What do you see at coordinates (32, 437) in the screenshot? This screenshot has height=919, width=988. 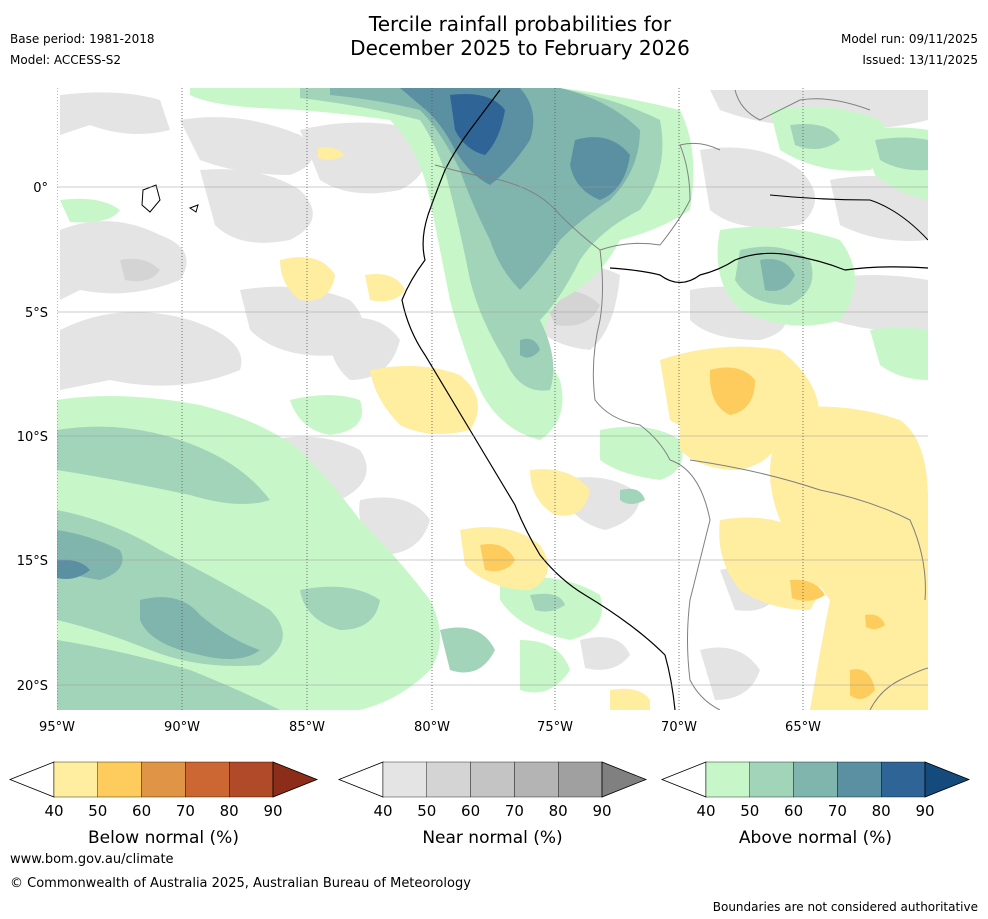 I see `lat-label: 10°S` at bounding box center [32, 437].